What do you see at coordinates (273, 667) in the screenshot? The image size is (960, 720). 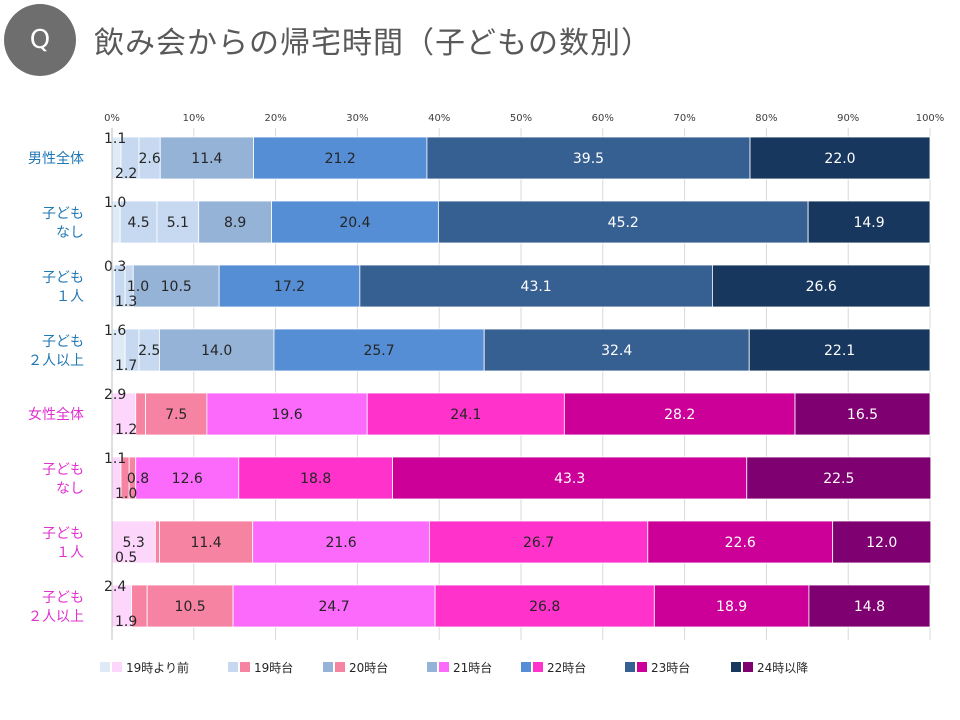 I see `legend-label: 19時台` at bounding box center [273, 667].